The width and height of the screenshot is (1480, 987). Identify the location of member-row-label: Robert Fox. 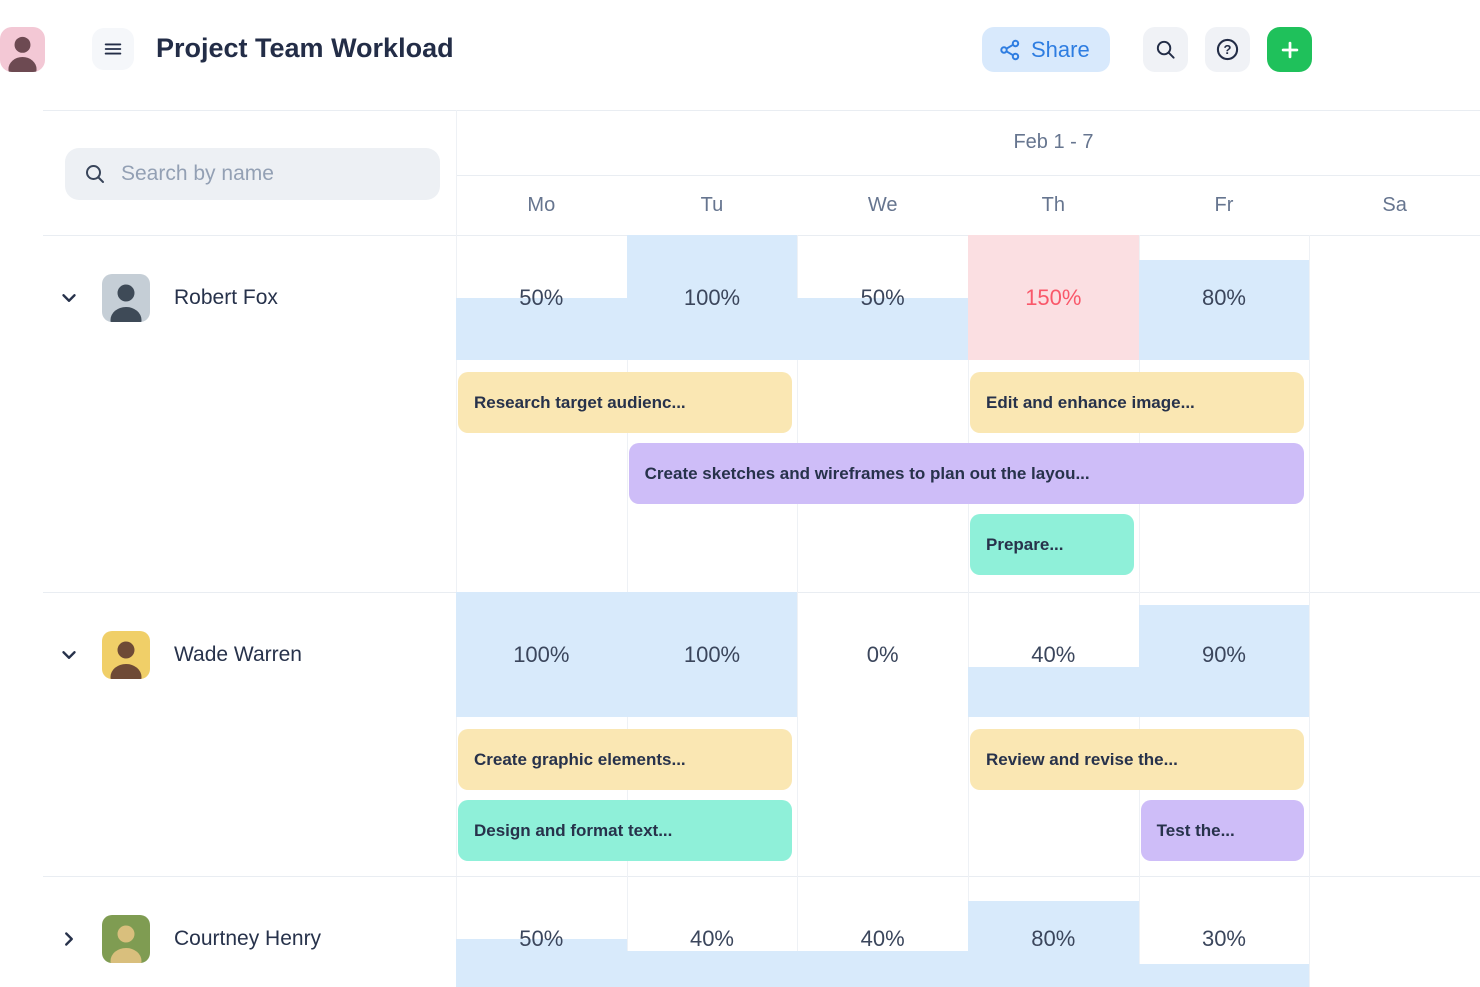
(167, 297).